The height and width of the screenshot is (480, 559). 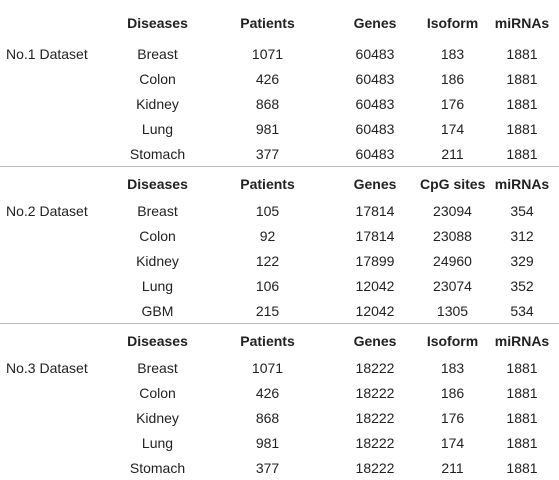 What do you see at coordinates (452, 310) in the screenshot?
I see `cell: 1305` at bounding box center [452, 310].